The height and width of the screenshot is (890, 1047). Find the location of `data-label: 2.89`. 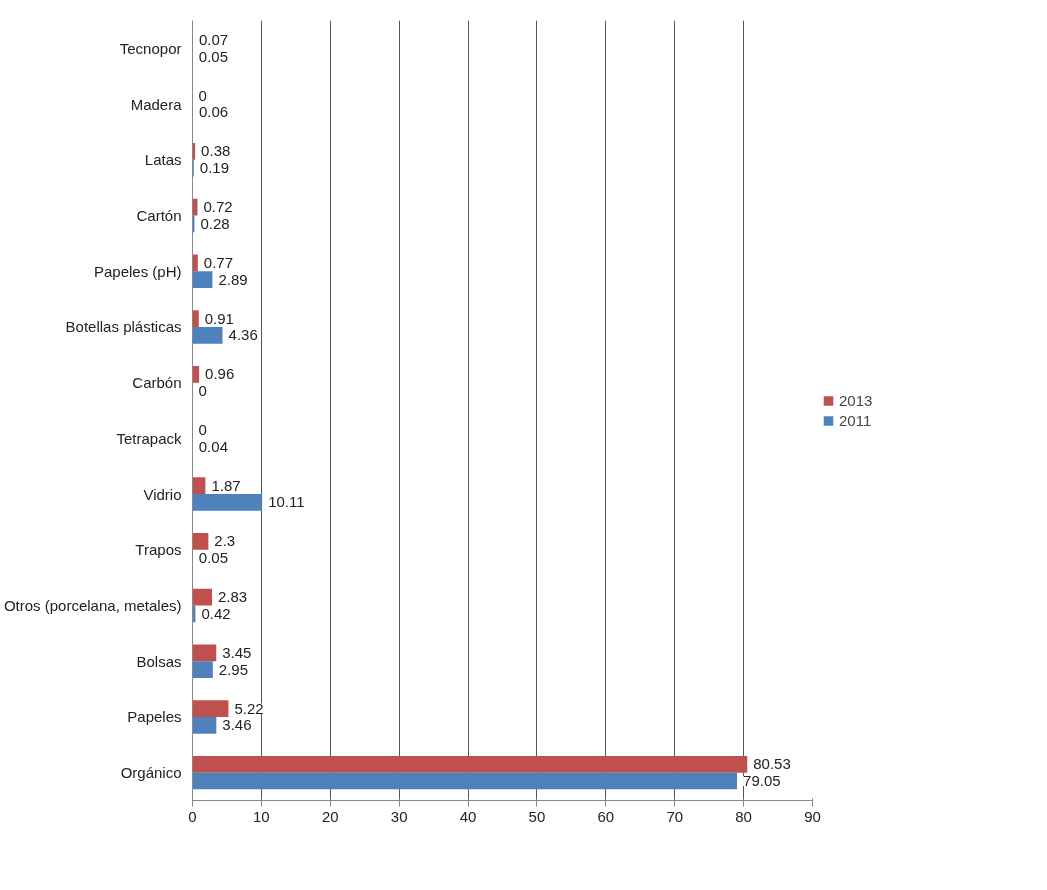

data-label: 2.89 is located at coordinates (233, 279).